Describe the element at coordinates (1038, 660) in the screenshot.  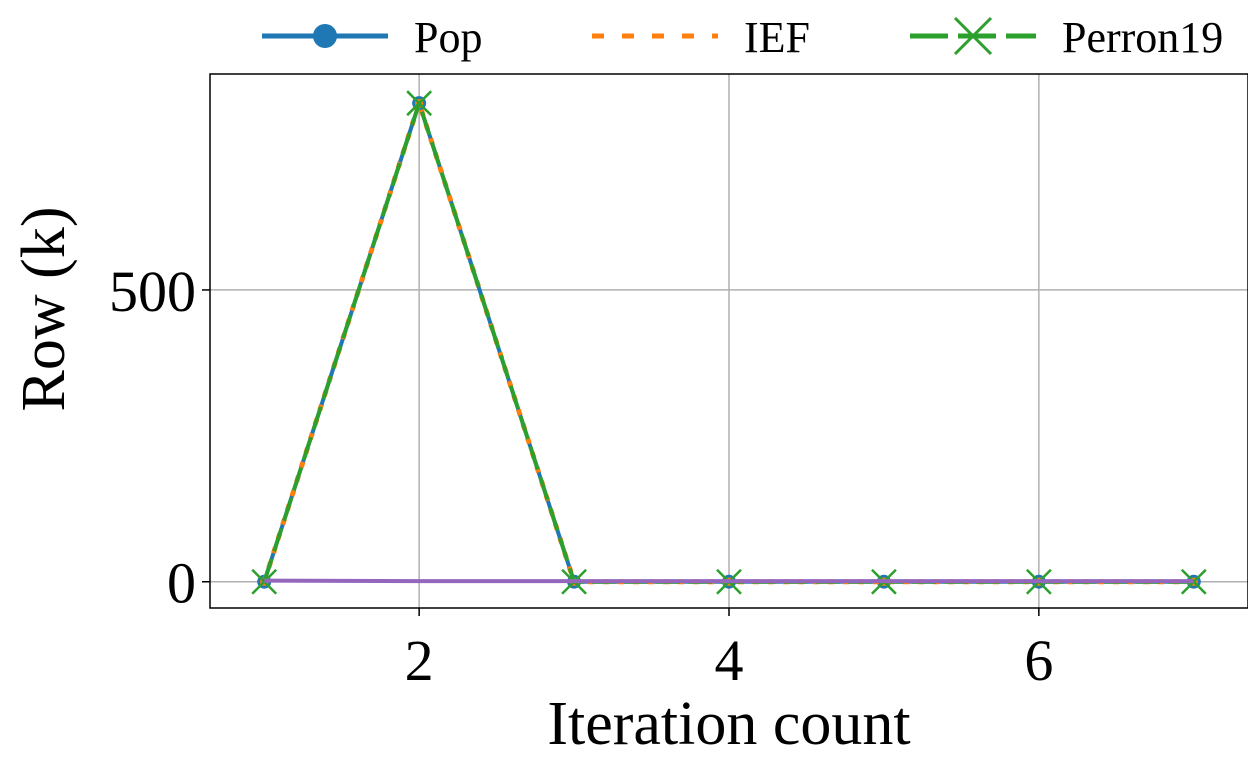
I see `x-tick-label: 6` at that location.